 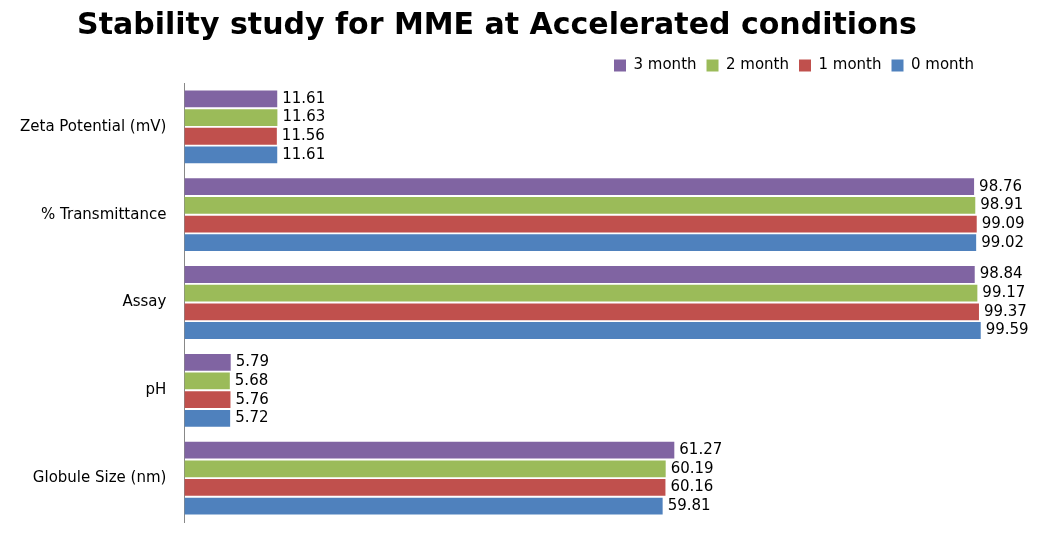 I want to click on data-label: 98.84, so click(x=1001, y=273).